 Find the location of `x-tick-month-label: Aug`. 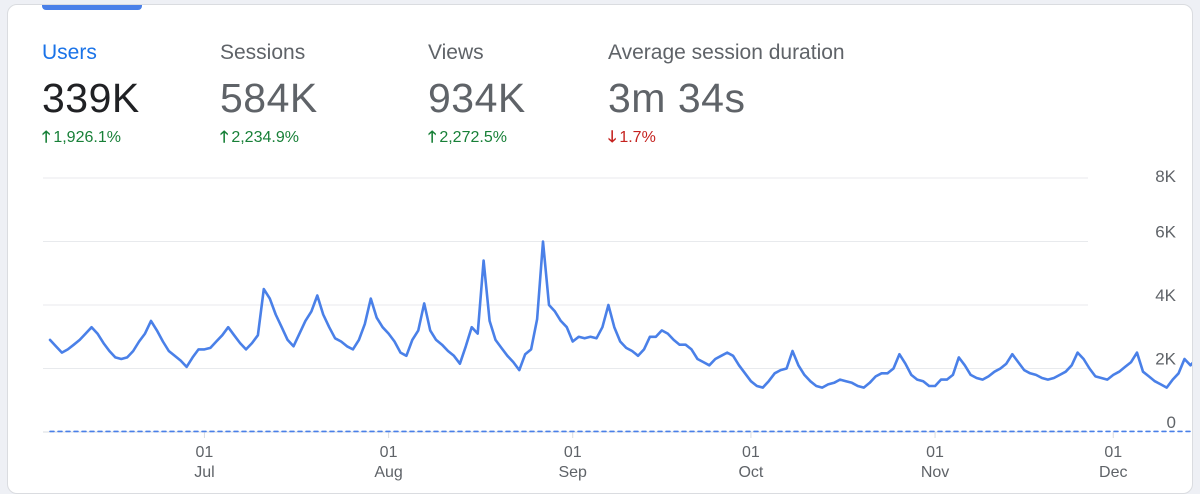

x-tick-month-label: Aug is located at coordinates (388, 472).